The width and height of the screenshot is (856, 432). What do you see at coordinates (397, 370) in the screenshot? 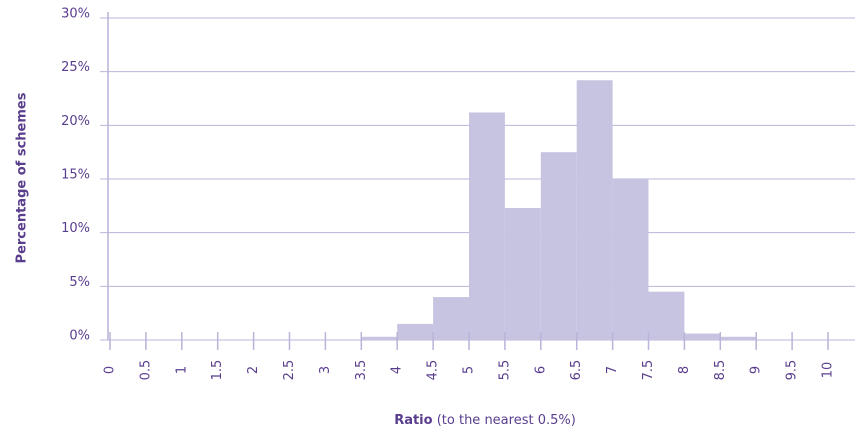
I see `x-tick-label: 4` at bounding box center [397, 370].